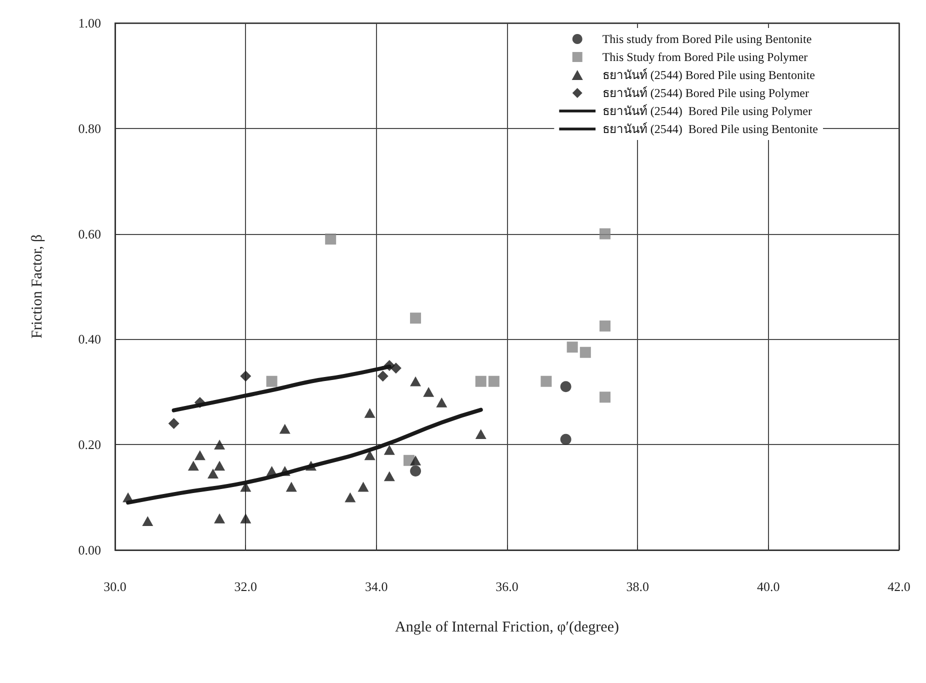  What do you see at coordinates (89, 234) in the screenshot?
I see `y-tick-label: 0.60` at bounding box center [89, 234].